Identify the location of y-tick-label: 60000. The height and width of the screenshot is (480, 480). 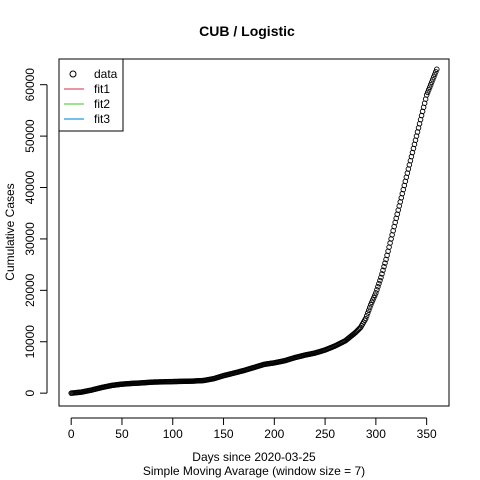
(30, 85).